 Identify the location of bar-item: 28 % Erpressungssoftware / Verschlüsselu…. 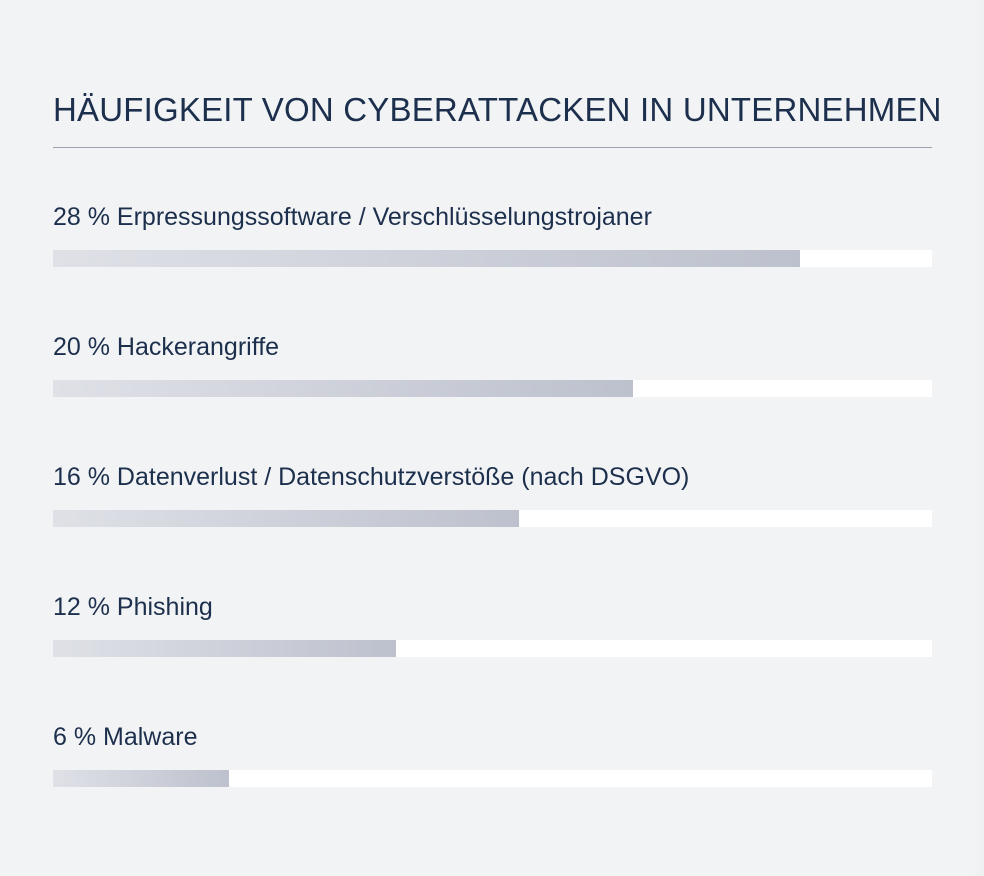
(492, 267).